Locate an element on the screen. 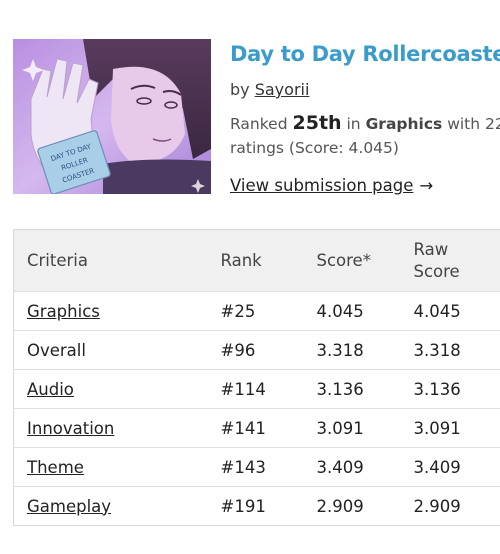  table-row: Audio #114 3.136 3.136 is located at coordinates (256, 389).